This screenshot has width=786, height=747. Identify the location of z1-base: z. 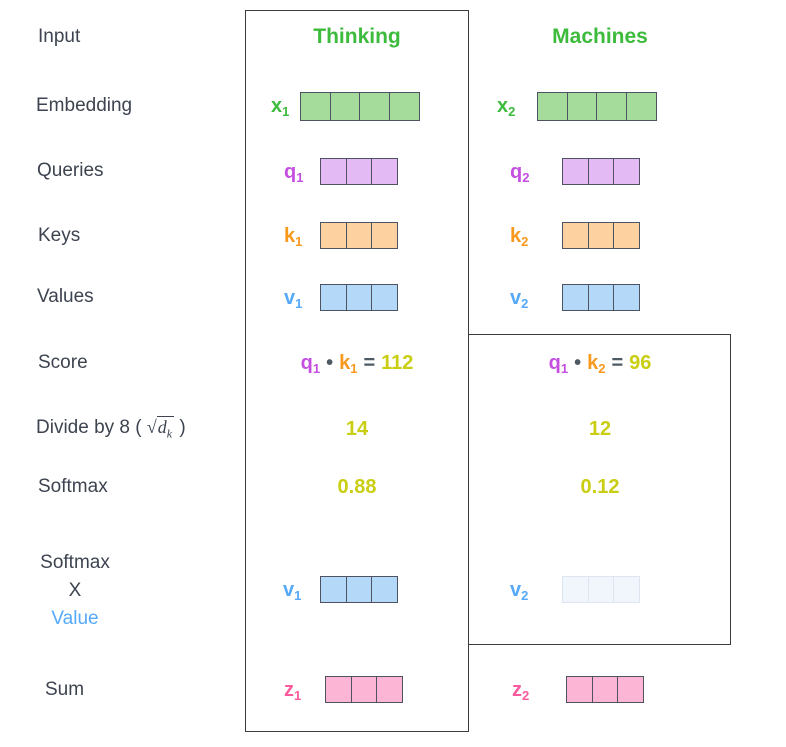
(289, 690).